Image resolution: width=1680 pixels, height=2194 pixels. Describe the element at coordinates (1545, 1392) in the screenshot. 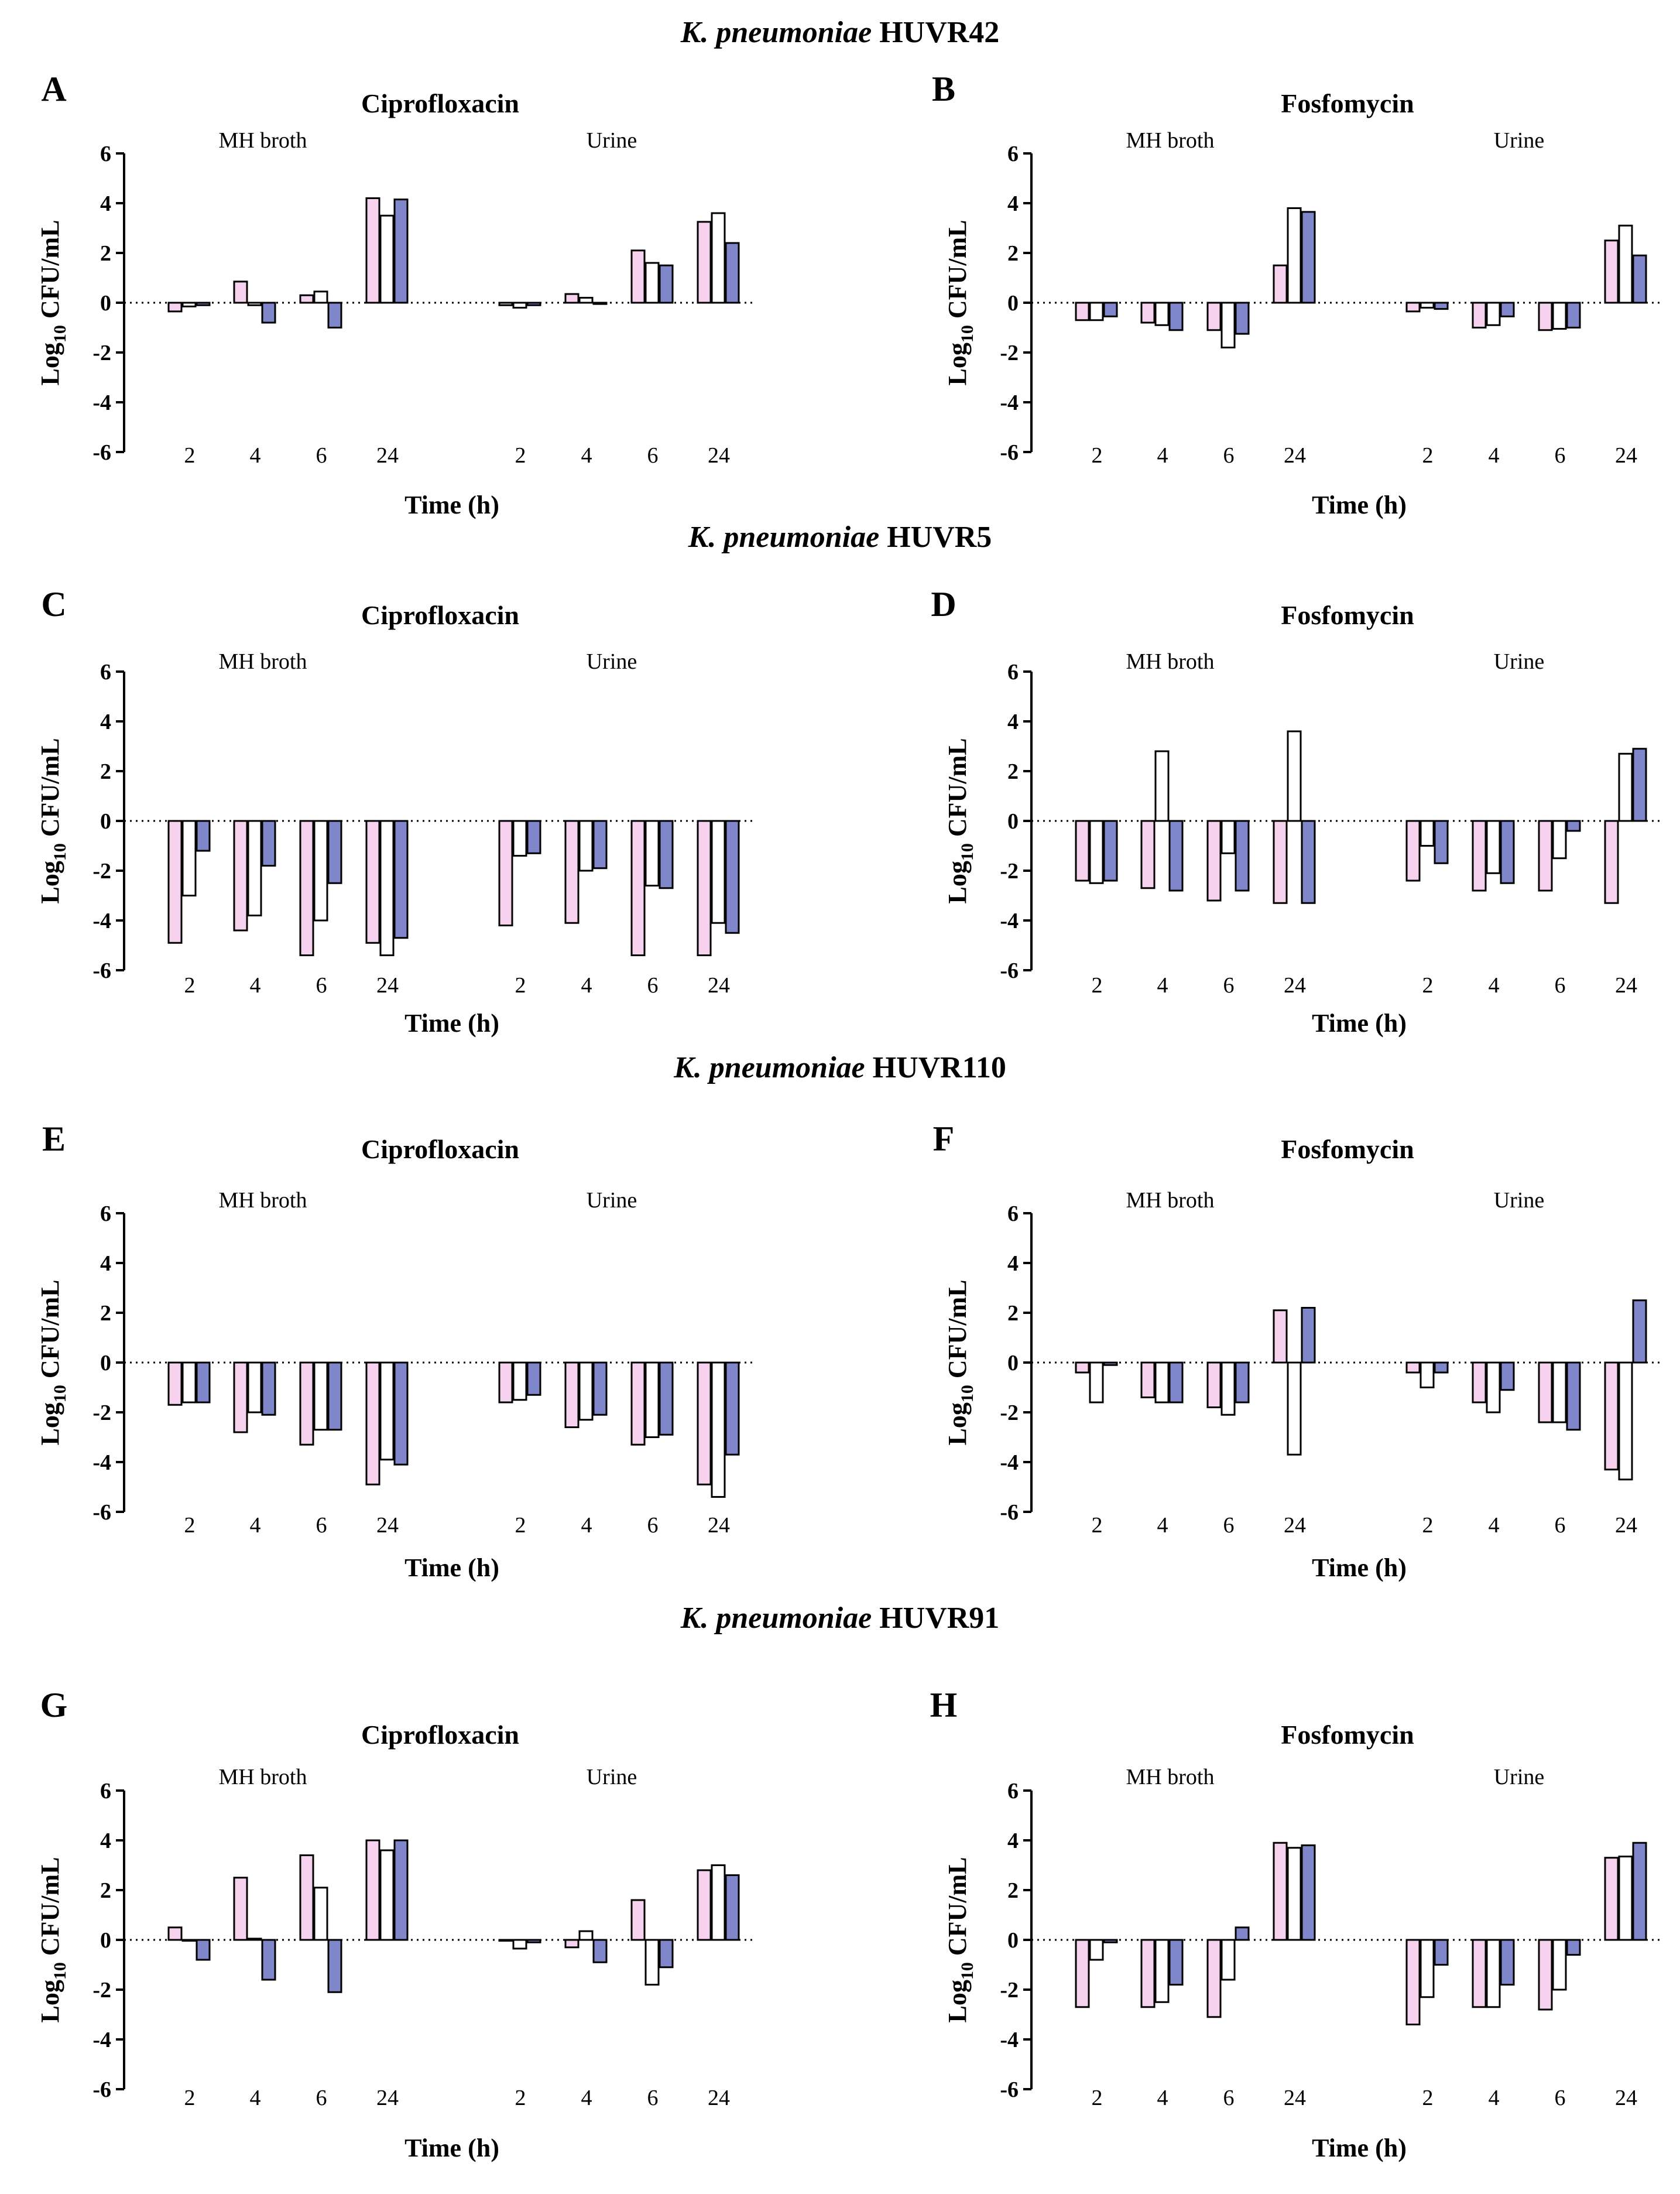

I see `bar-f-urine-6h-s1` at that location.